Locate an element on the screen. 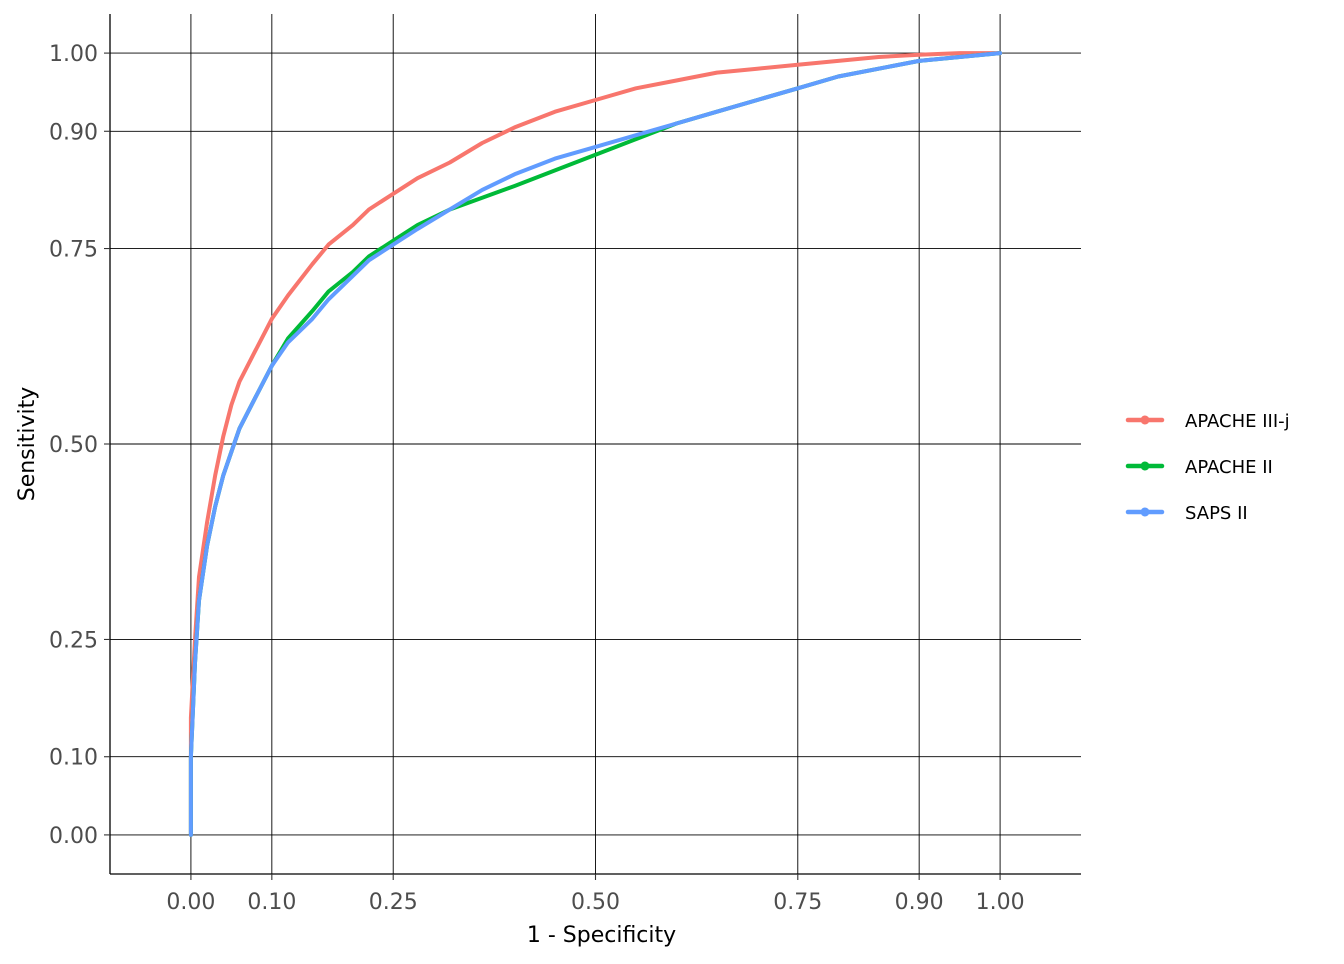  legend-label-apache-iii-j: APACHE III-j is located at coordinates (1237, 421).